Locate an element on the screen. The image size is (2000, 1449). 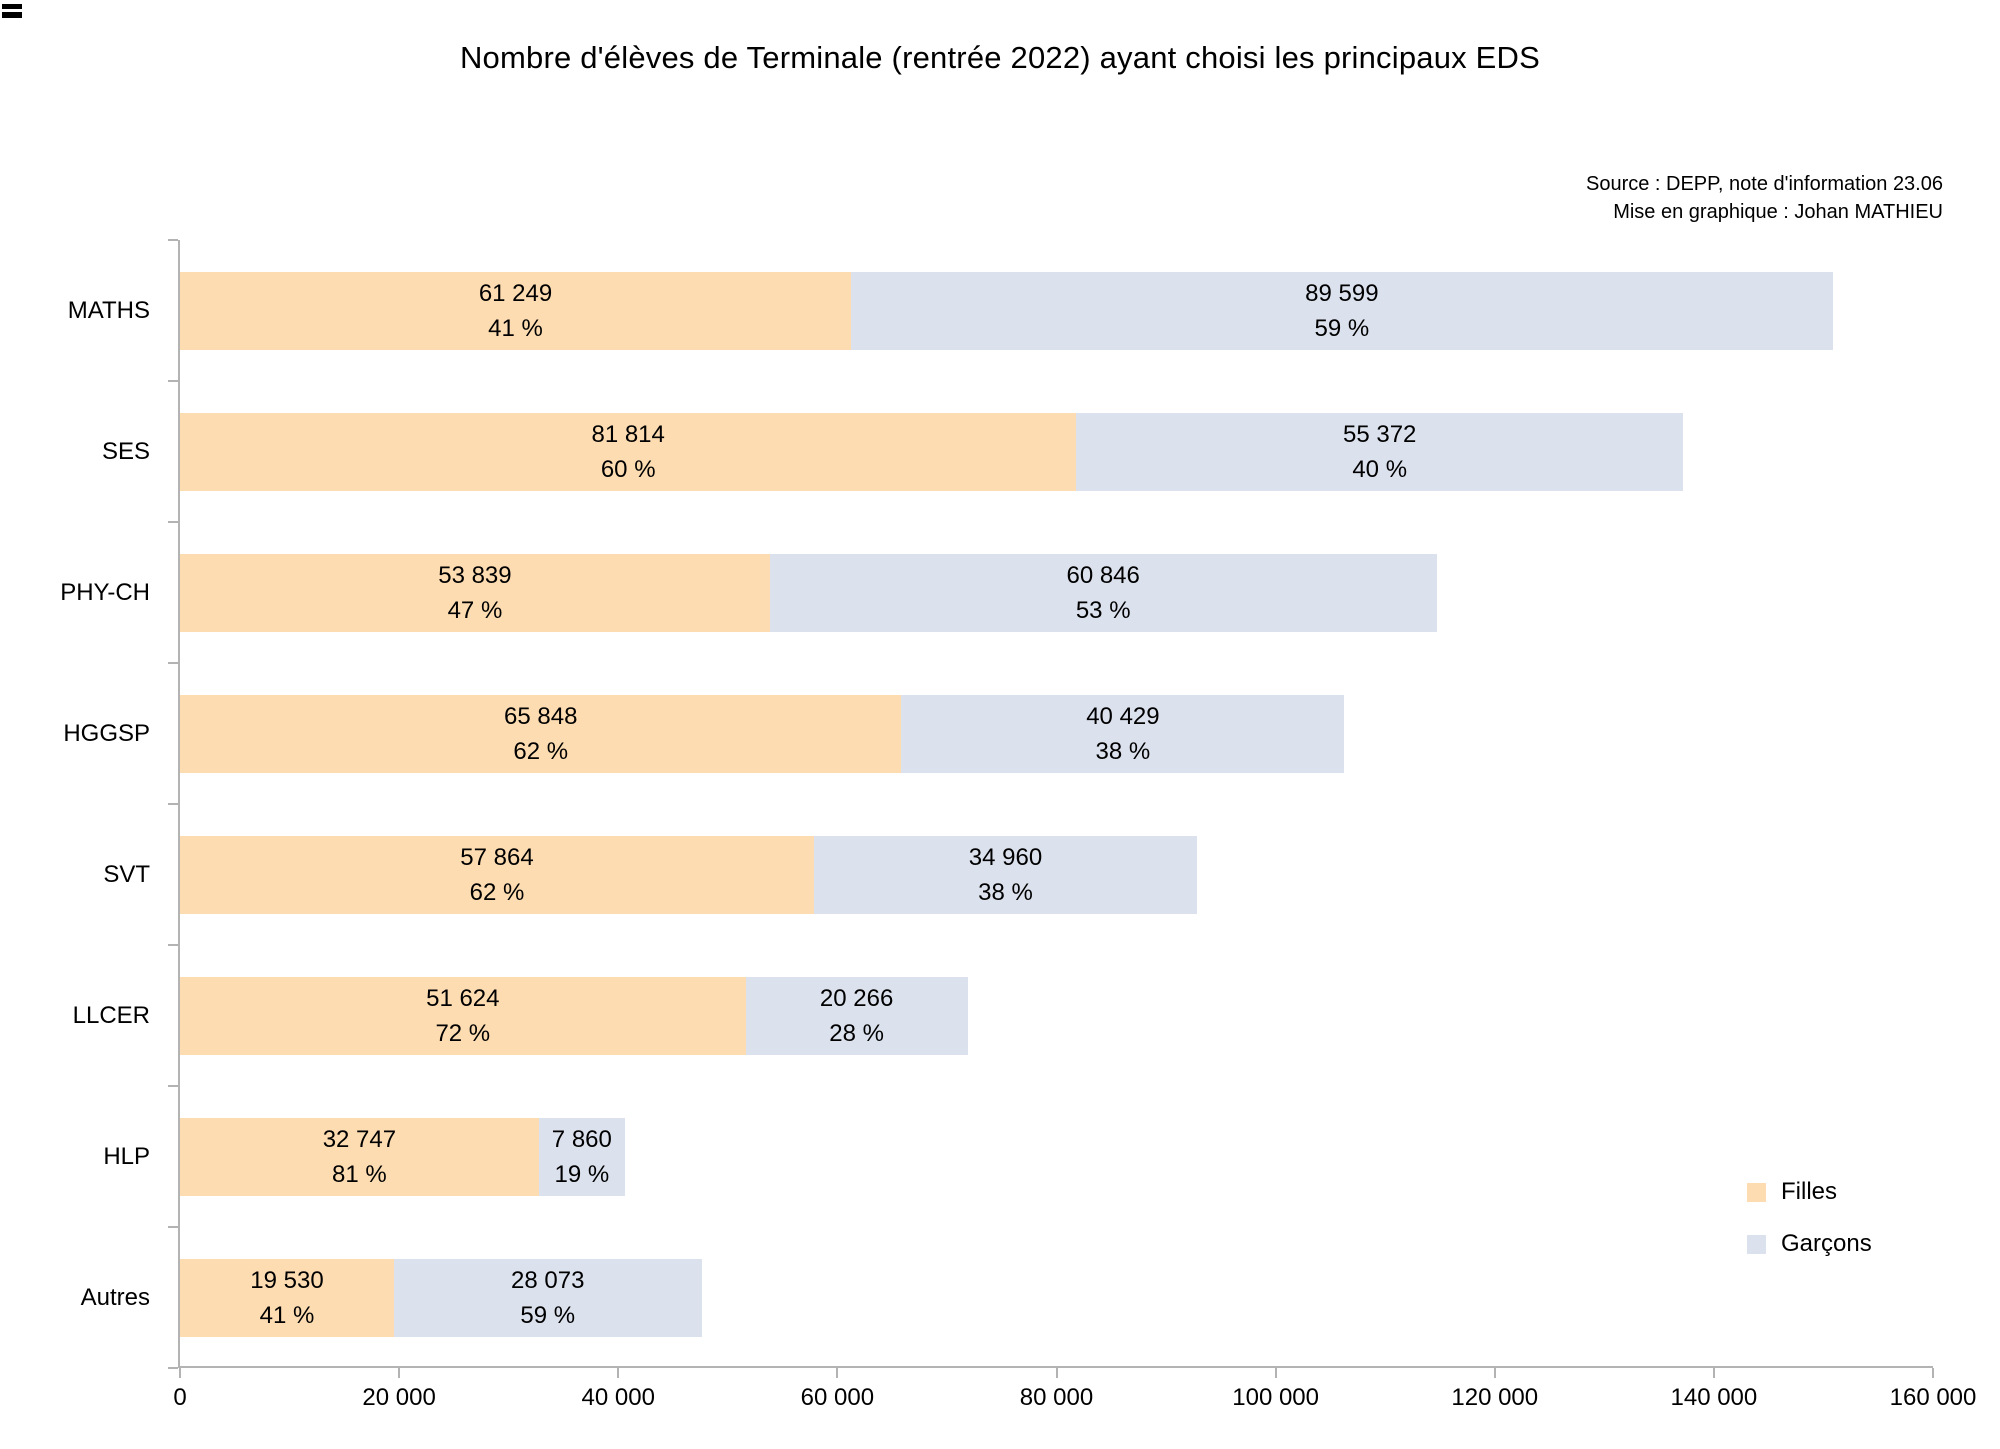
bar-segment-filles: 53 839 47 % is located at coordinates (475, 592).